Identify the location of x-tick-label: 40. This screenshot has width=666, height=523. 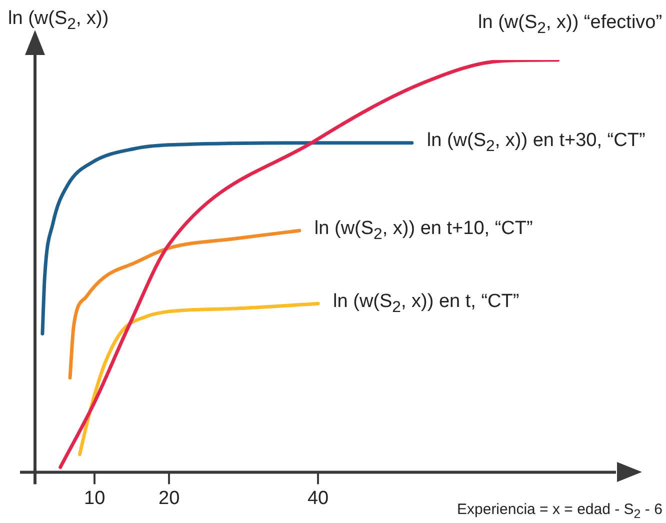
(318, 498).